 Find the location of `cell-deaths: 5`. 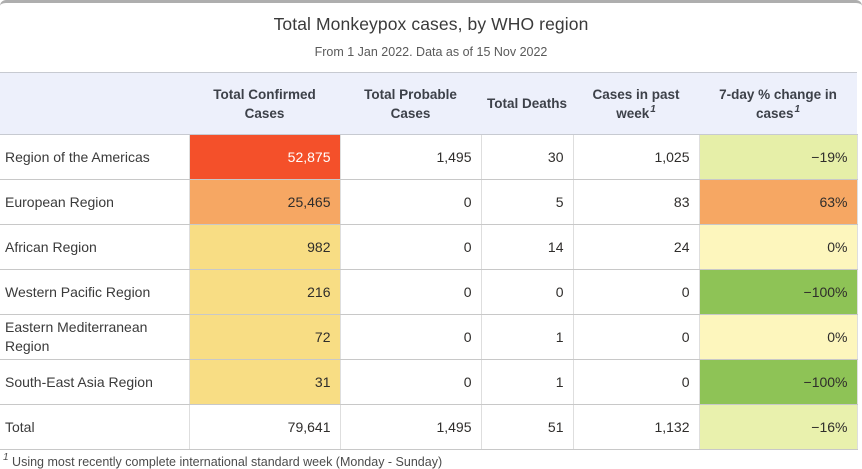

cell-deaths: 5 is located at coordinates (527, 202).